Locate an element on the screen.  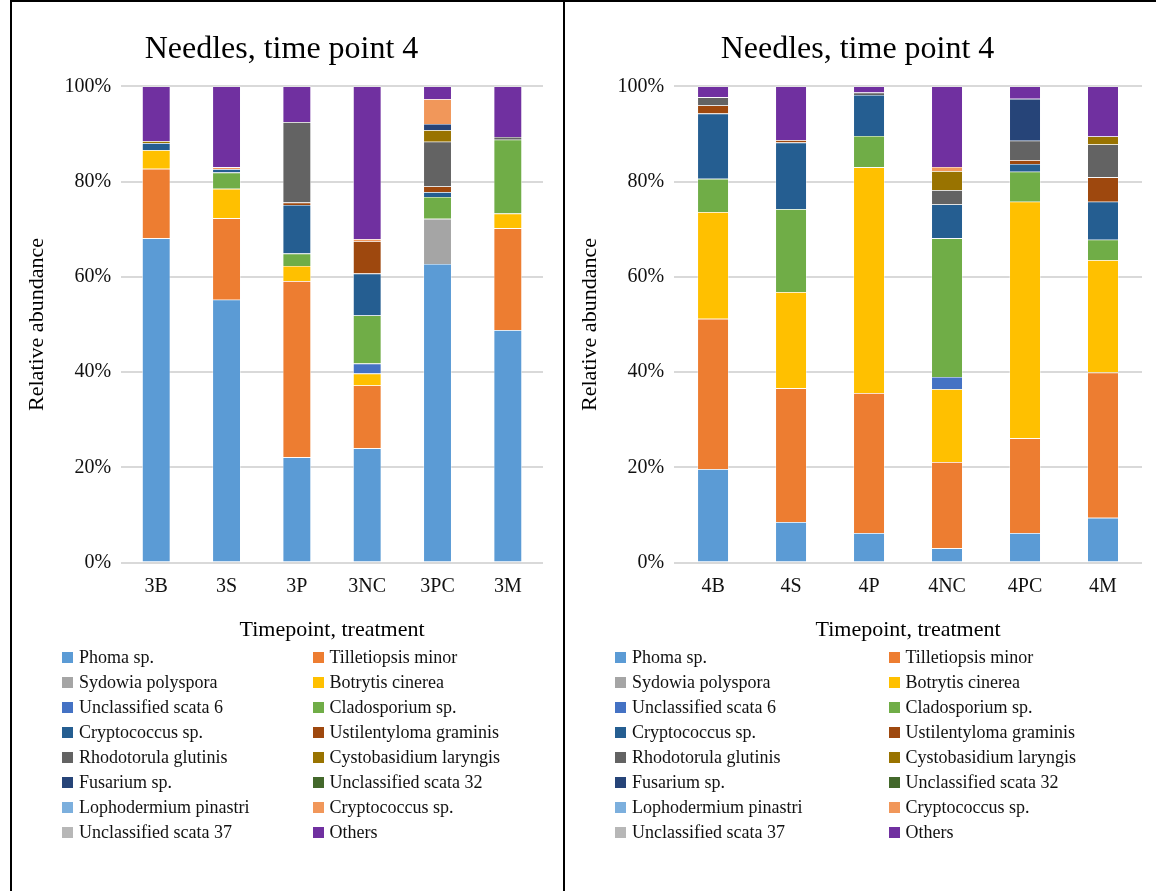
x-tick-label: 3PC is located at coordinates (437, 584).